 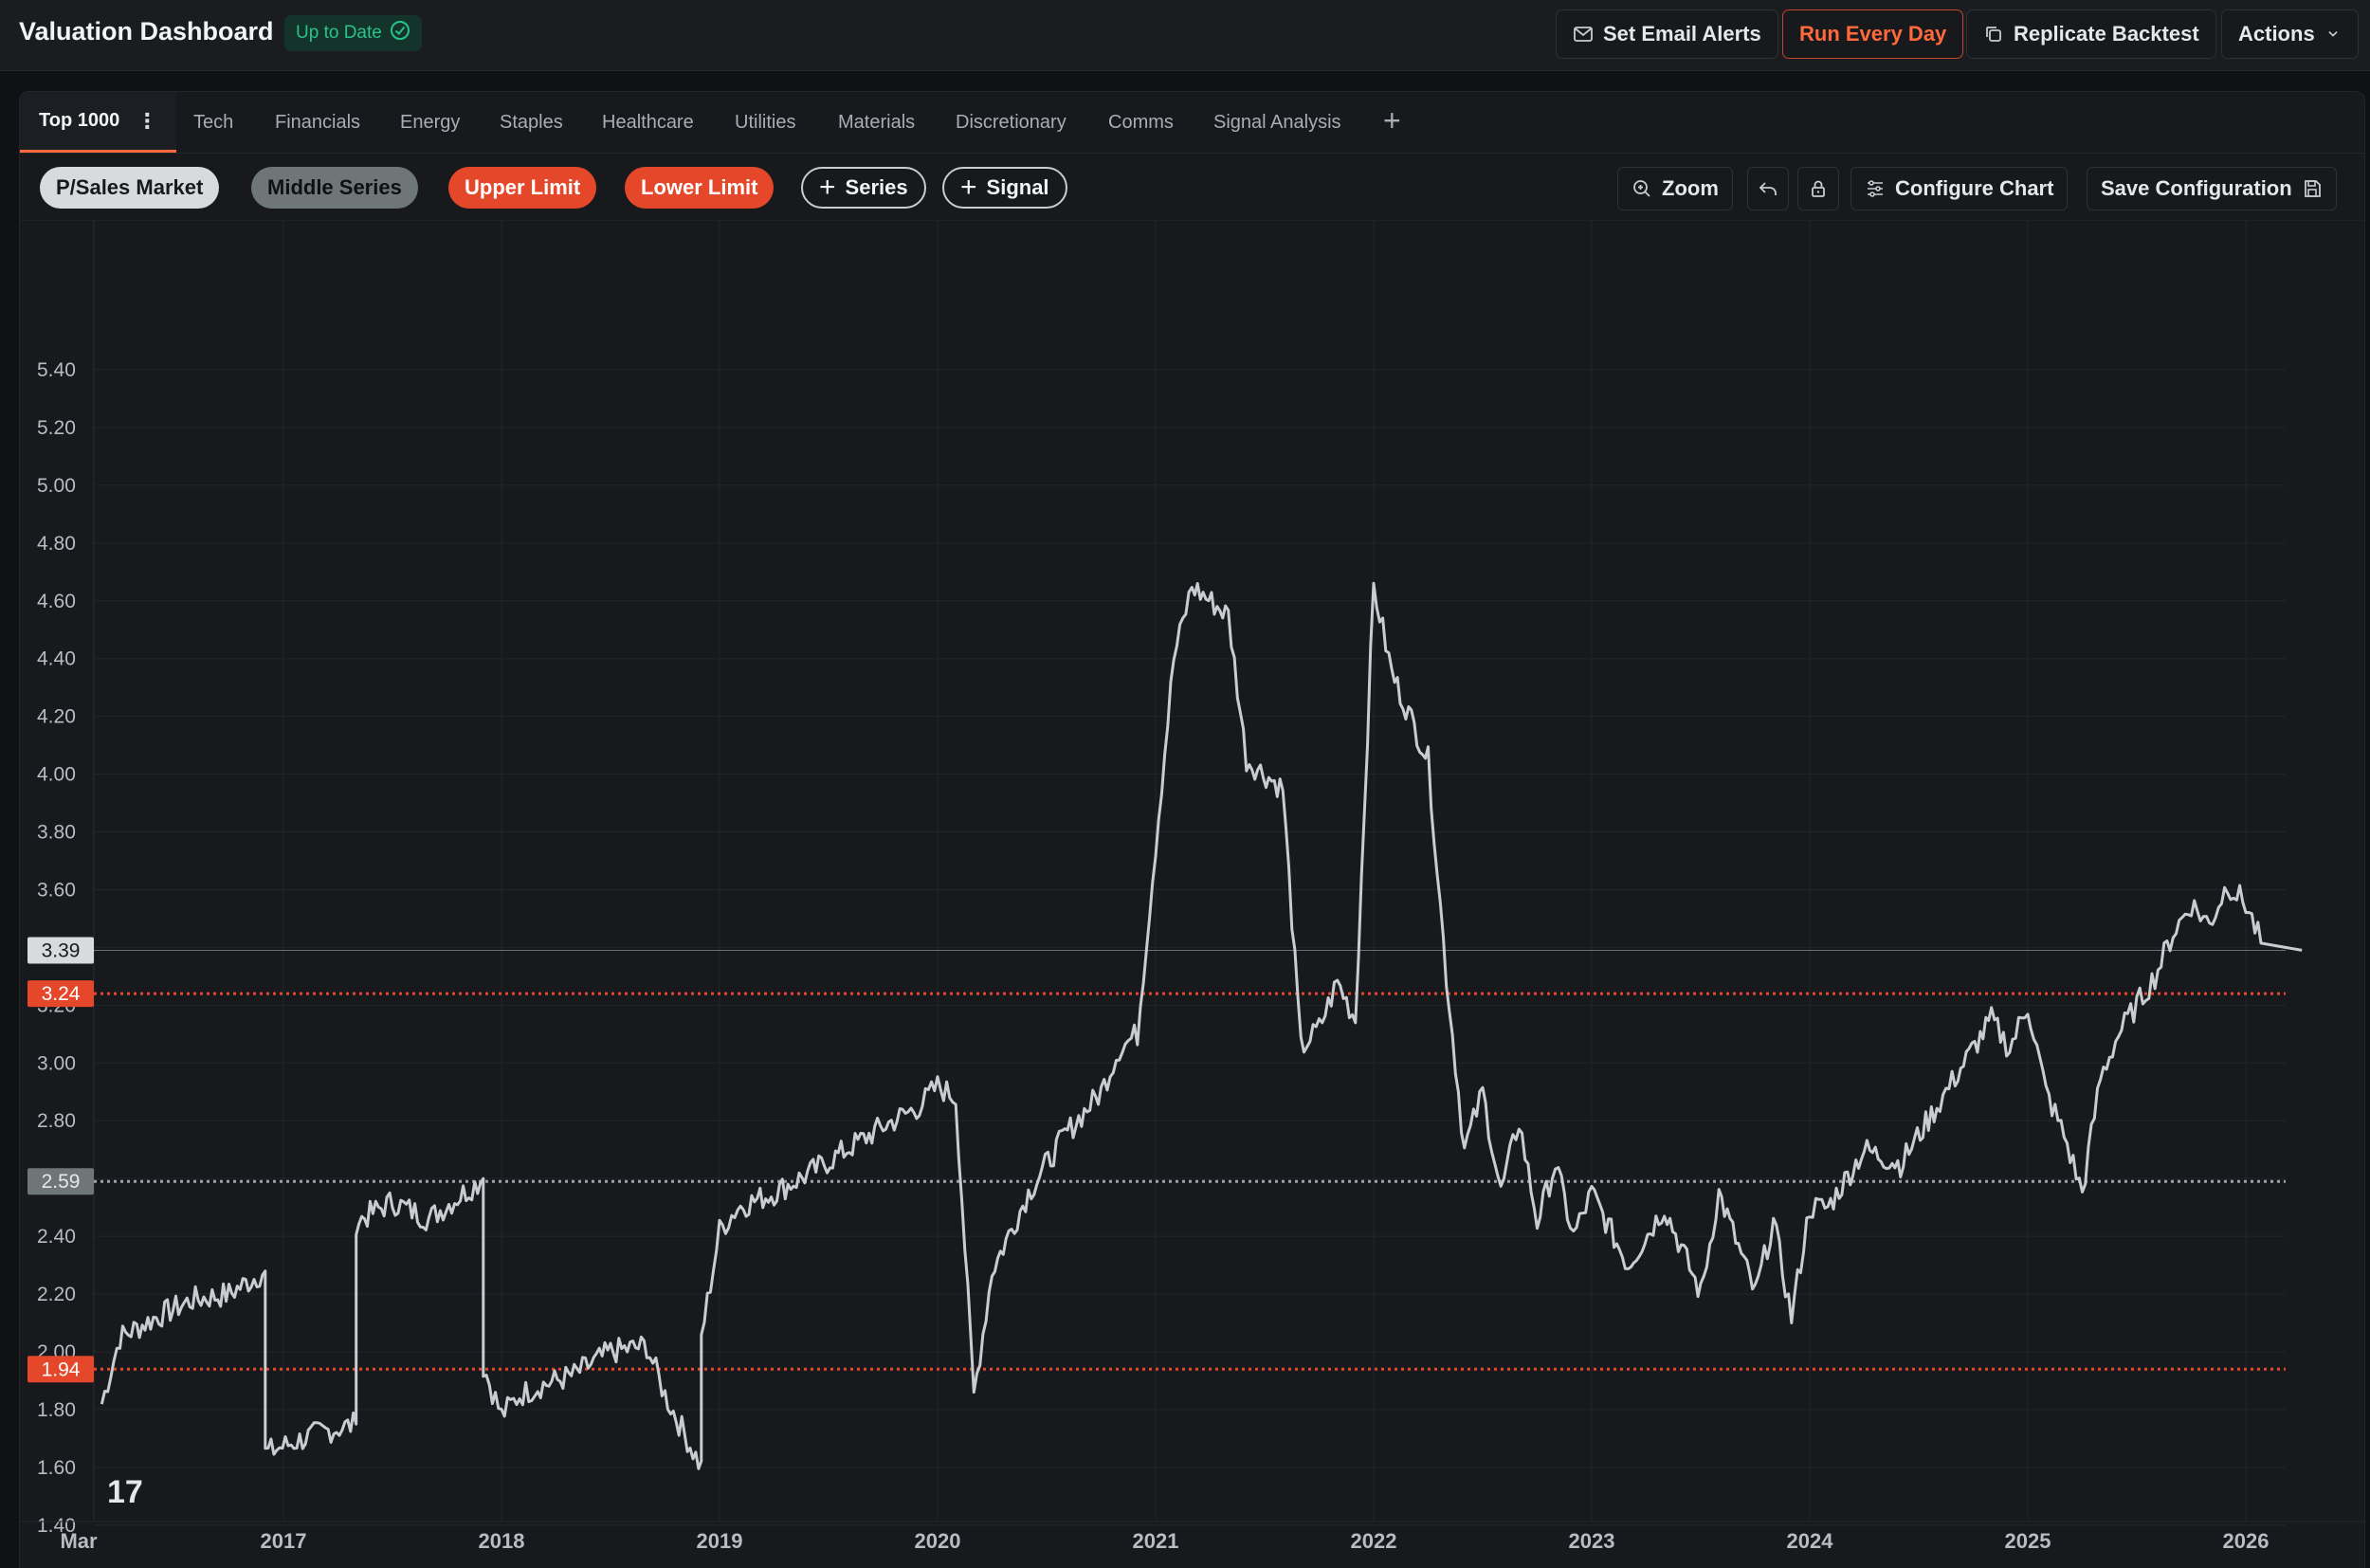 What do you see at coordinates (56, 486) in the screenshot?
I see `y-tick-label: 5.00` at bounding box center [56, 486].